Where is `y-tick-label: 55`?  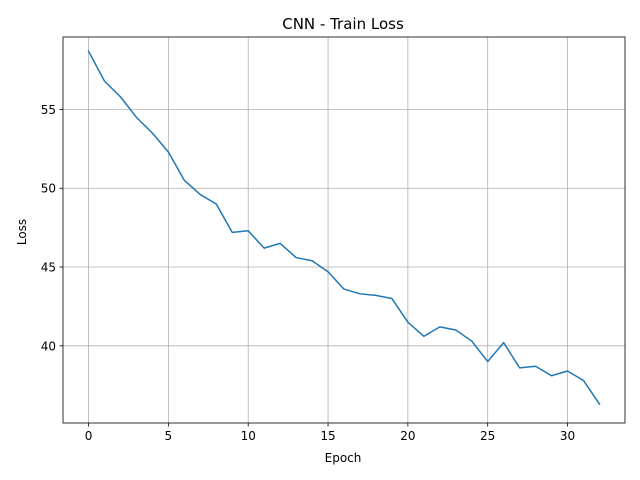
y-tick-label: 55 is located at coordinates (48, 110).